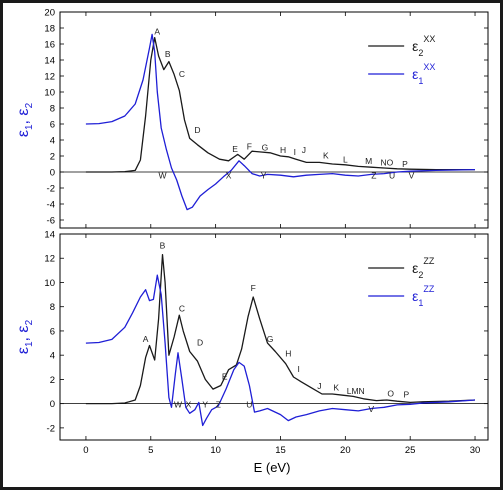  What do you see at coordinates (51, 205) in the screenshot?
I see `y-tick-label: -4` at bounding box center [51, 205].